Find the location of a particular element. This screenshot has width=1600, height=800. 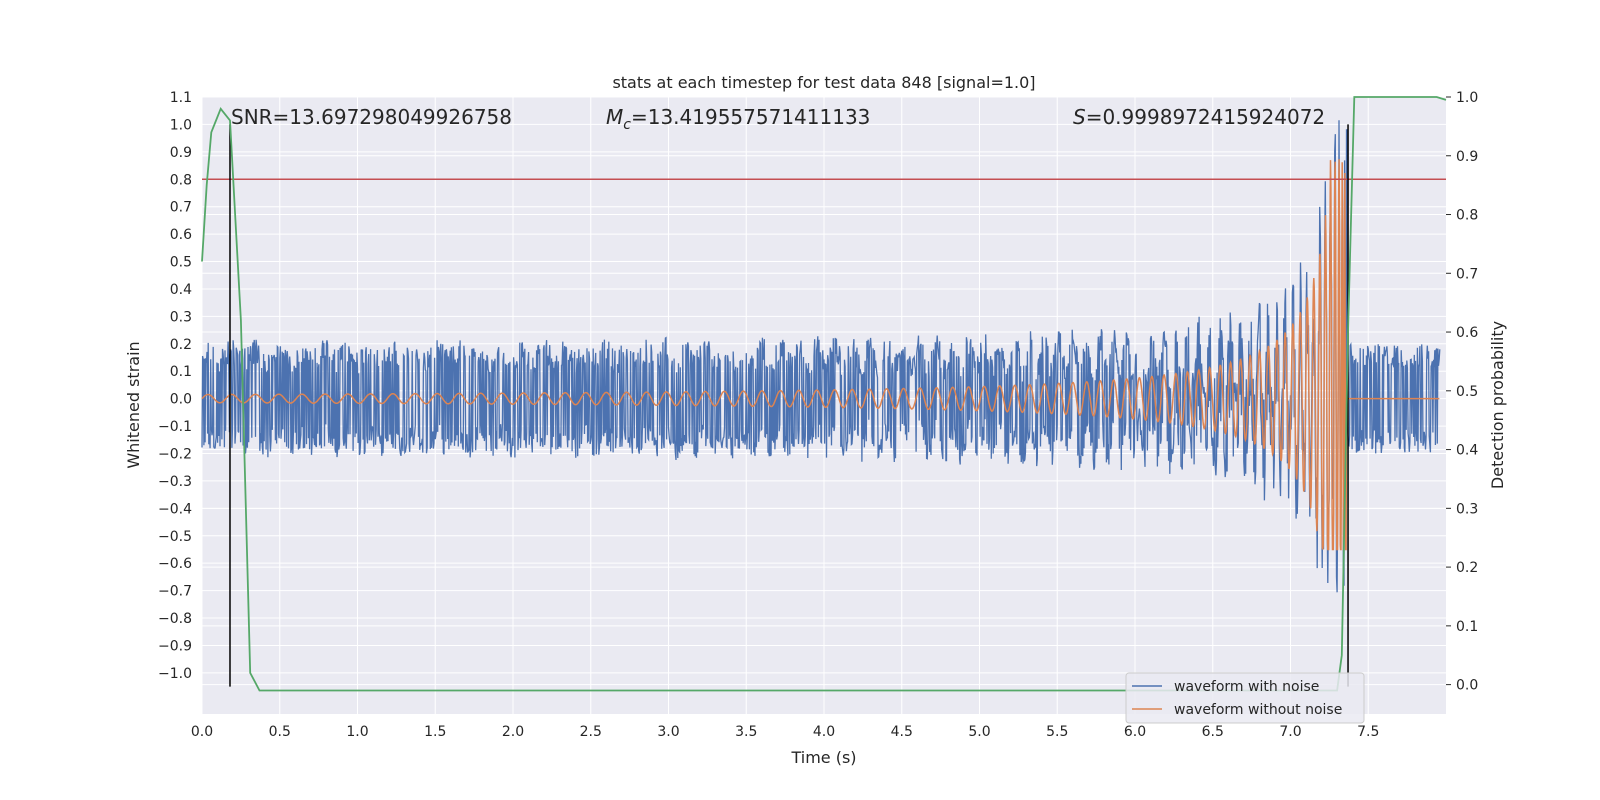

x-tick-label-2: 1.0 is located at coordinates (357, 732).